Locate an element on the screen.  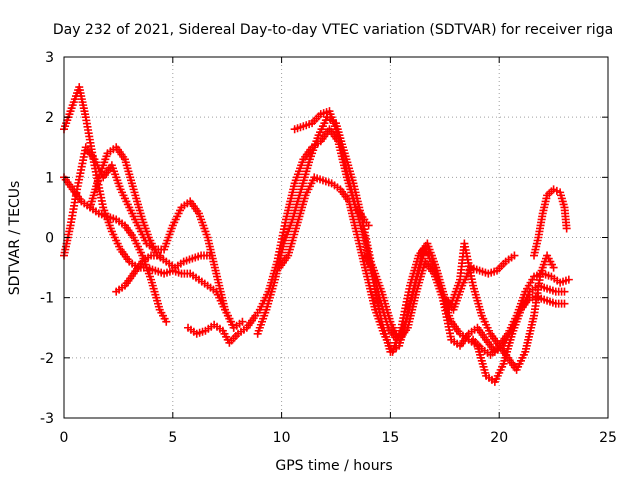
series-track-i is located at coordinates (331, 168).